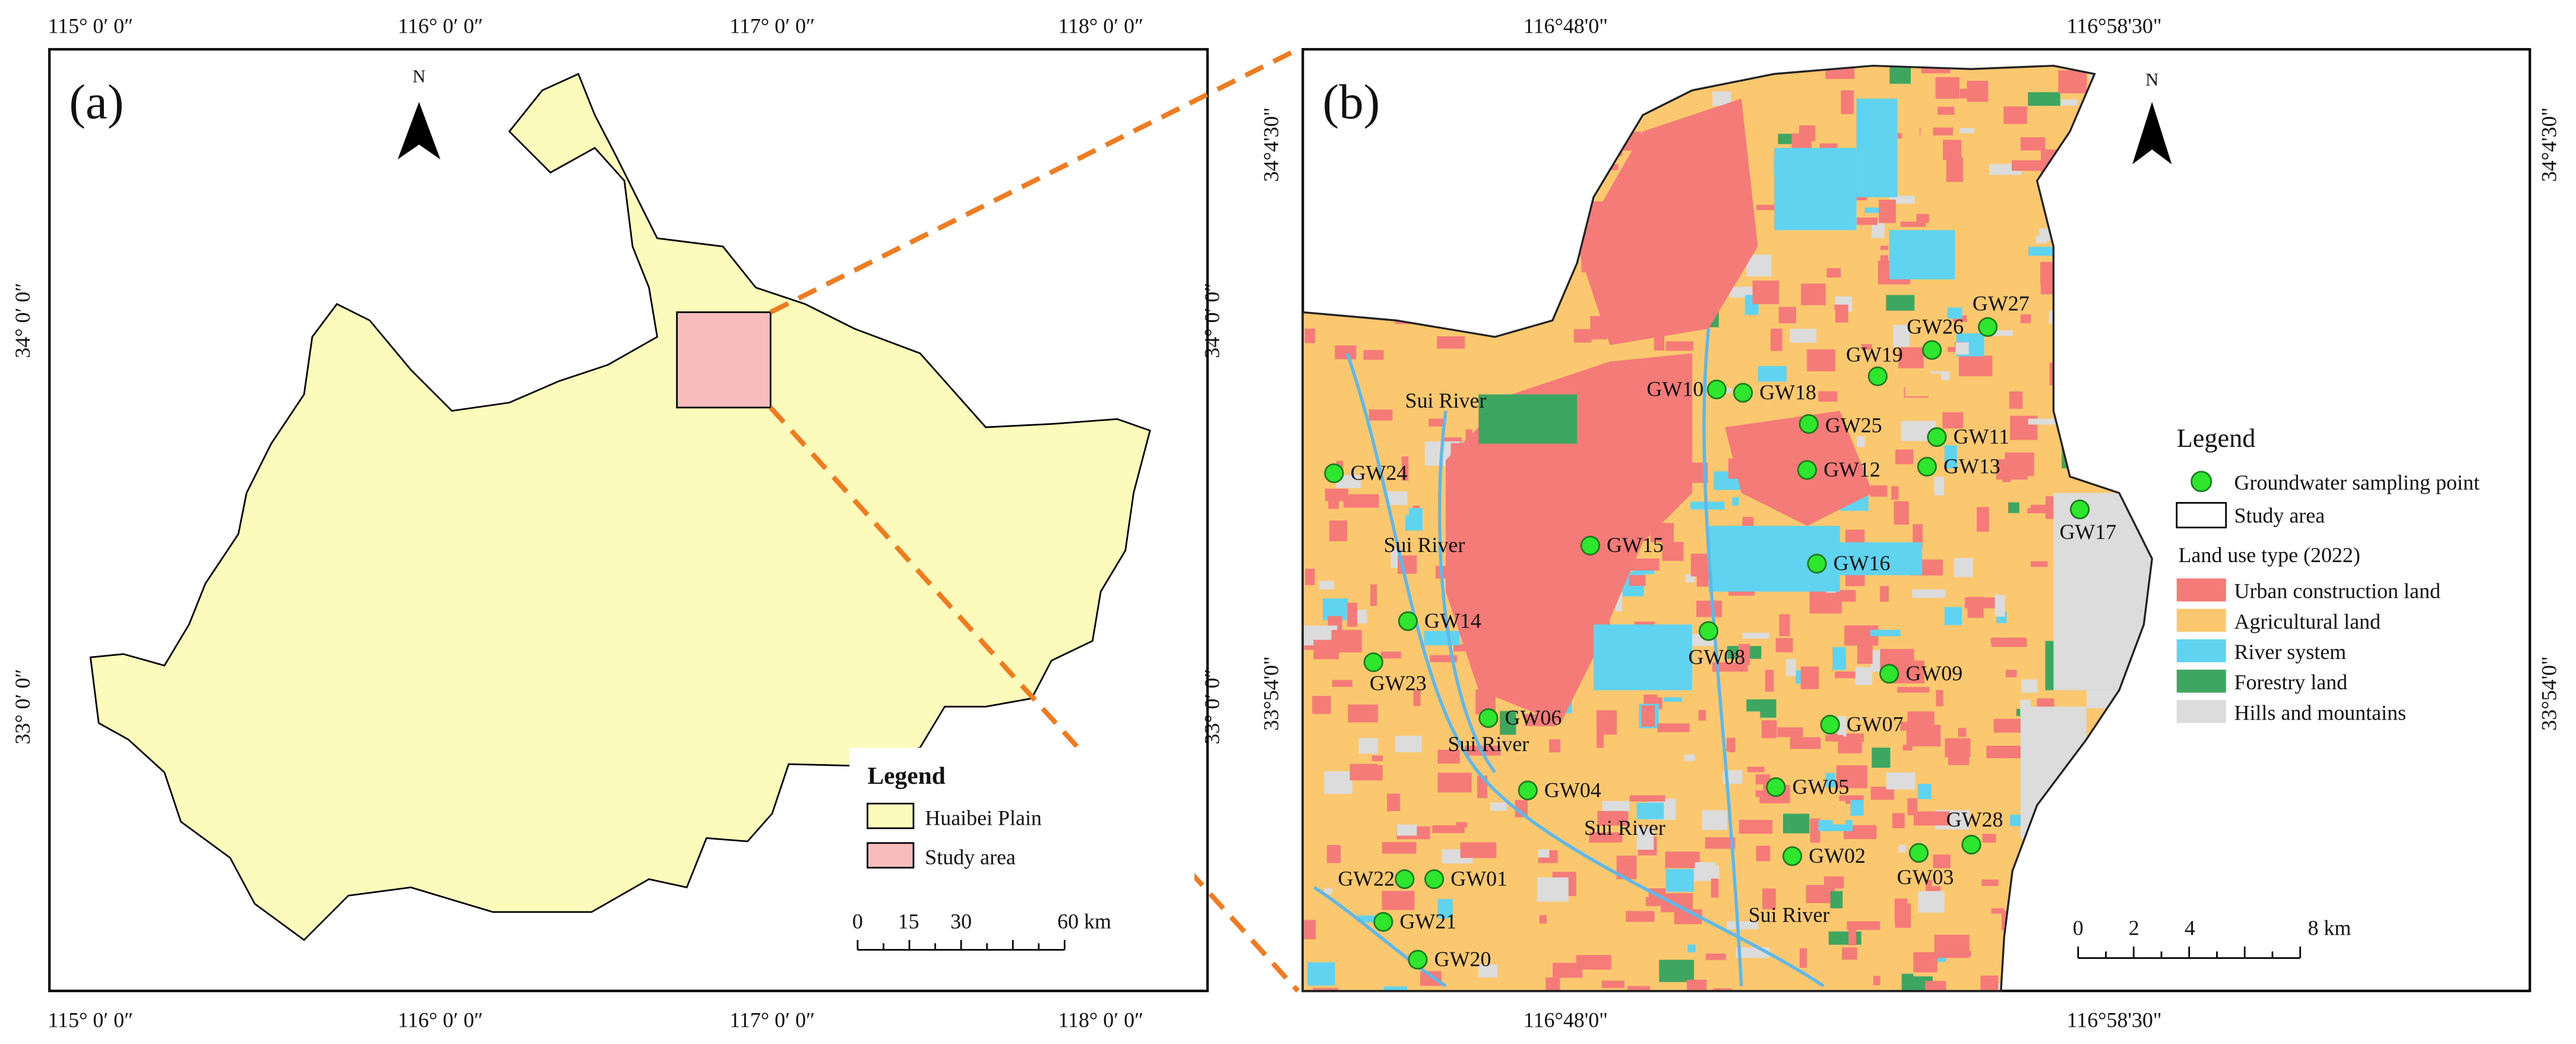 This screenshot has height=1044, width=2576. What do you see at coordinates (2114, 25) in the screenshot?
I see `top-tick-label: 116°58'30"` at bounding box center [2114, 25].